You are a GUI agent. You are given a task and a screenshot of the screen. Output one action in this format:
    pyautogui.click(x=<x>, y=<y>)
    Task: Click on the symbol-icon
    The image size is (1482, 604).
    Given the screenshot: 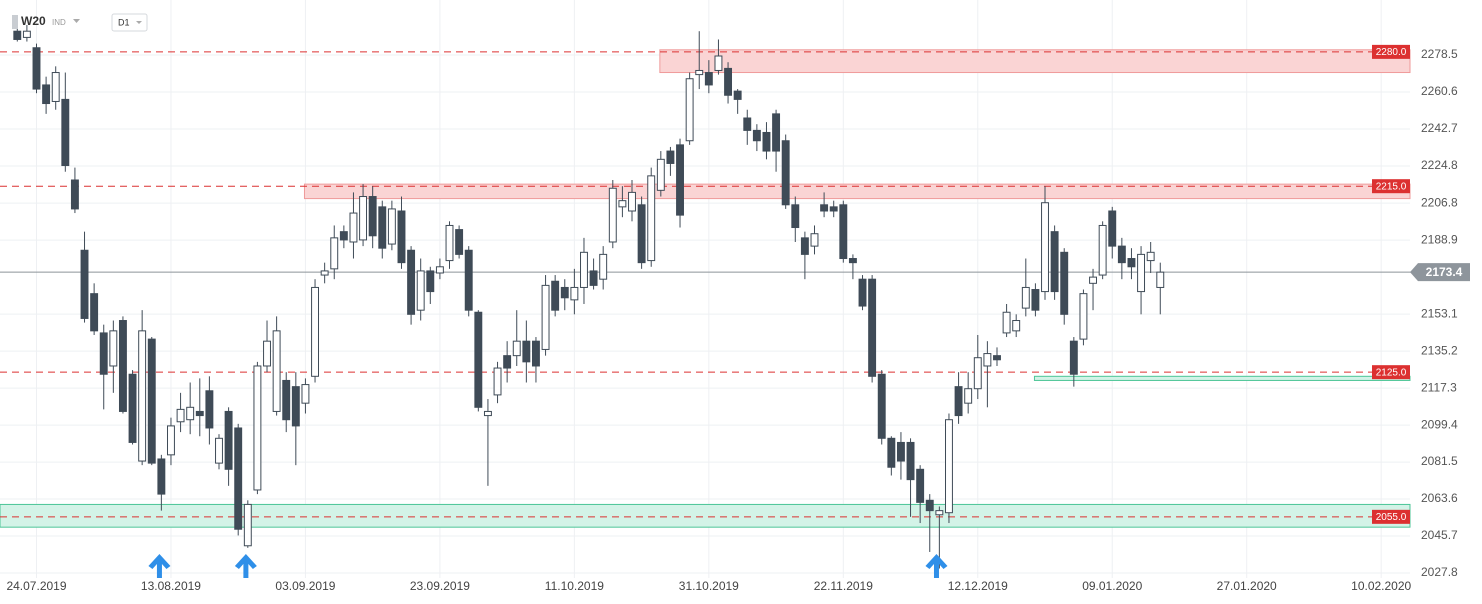 What is the action you would take?
    pyautogui.click(x=15, y=22)
    